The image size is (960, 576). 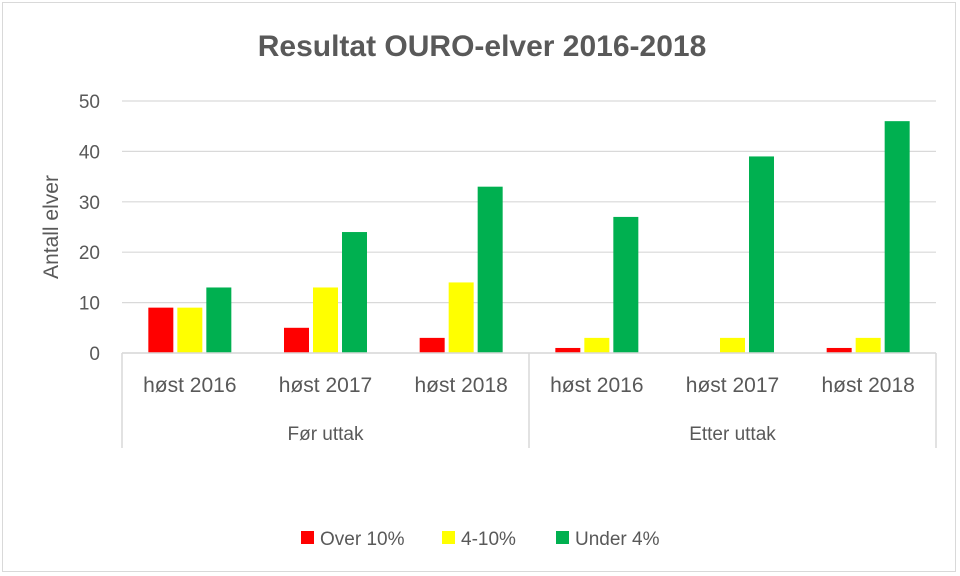 What do you see at coordinates (89, 152) in the screenshot?
I see `y-tick-label: 40` at bounding box center [89, 152].